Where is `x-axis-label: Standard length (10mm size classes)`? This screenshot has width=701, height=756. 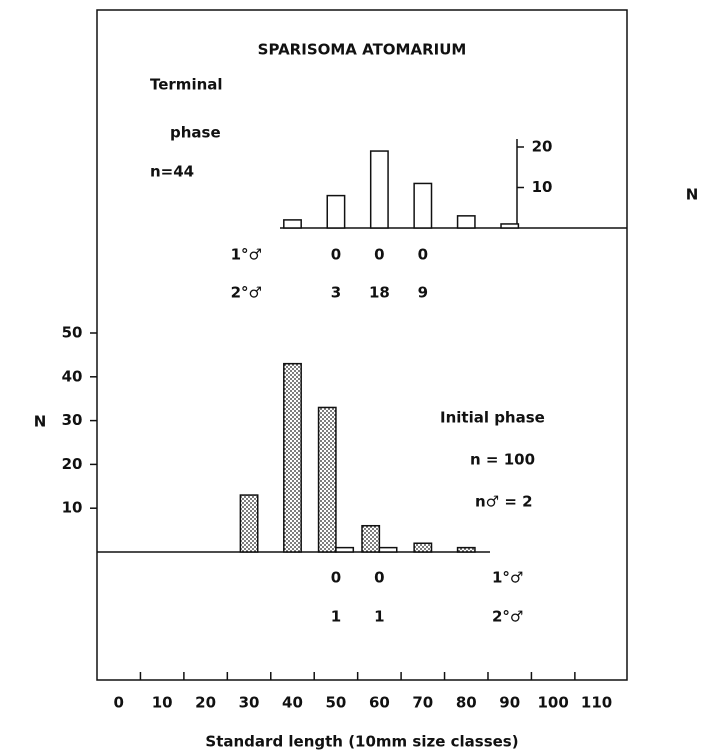 x-axis-label: Standard length (10mm size classes) is located at coordinates (361, 742).